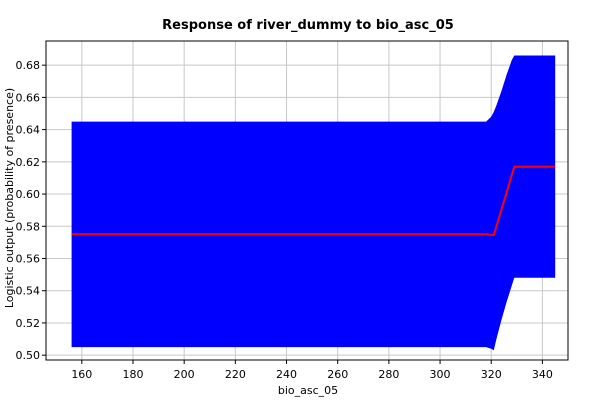 The image size is (600, 400). What do you see at coordinates (184, 374) in the screenshot?
I see `x-tick-label: 200` at bounding box center [184, 374].